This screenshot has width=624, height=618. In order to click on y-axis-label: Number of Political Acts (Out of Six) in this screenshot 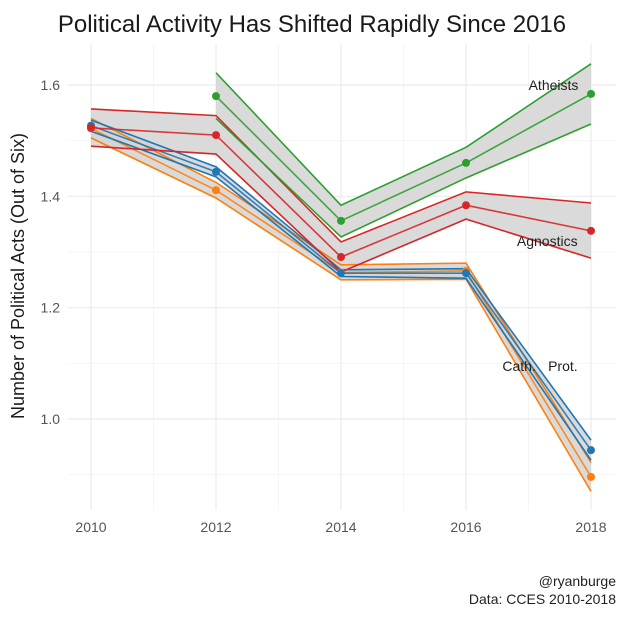, I will do `click(18, 276)`.